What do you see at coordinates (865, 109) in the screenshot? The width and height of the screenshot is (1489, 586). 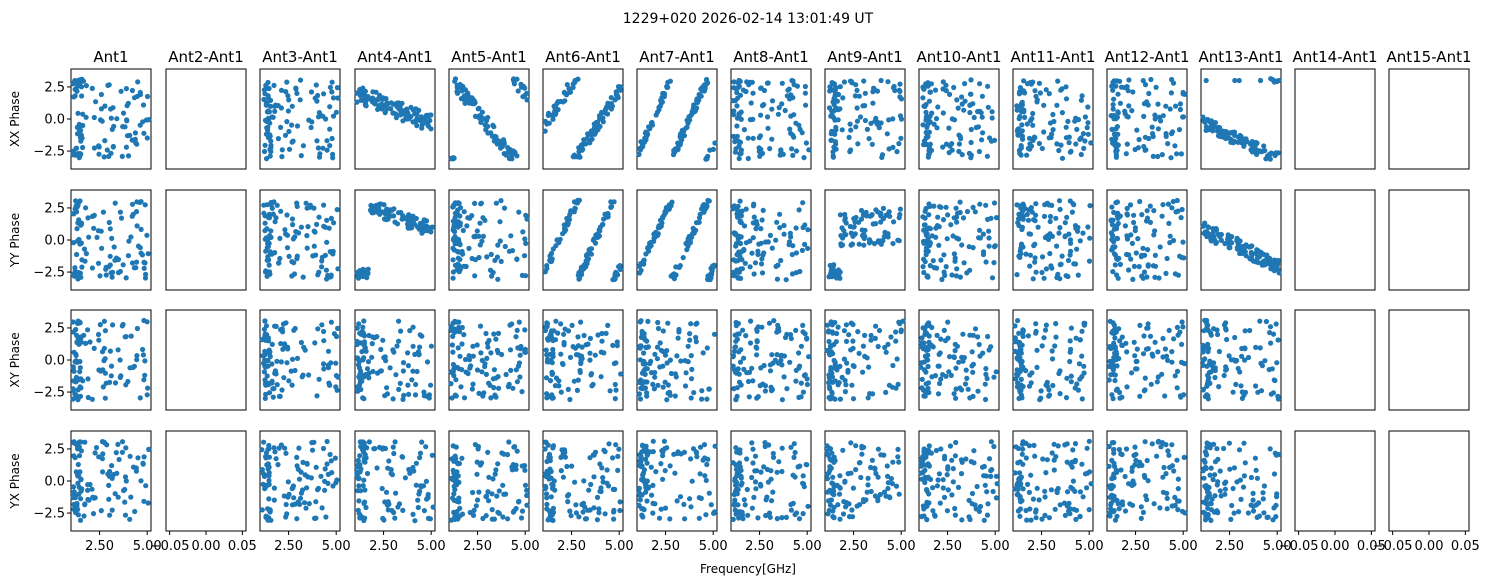 I see `panel-r0-c8: Ant9-Ant1` at bounding box center [865, 109].